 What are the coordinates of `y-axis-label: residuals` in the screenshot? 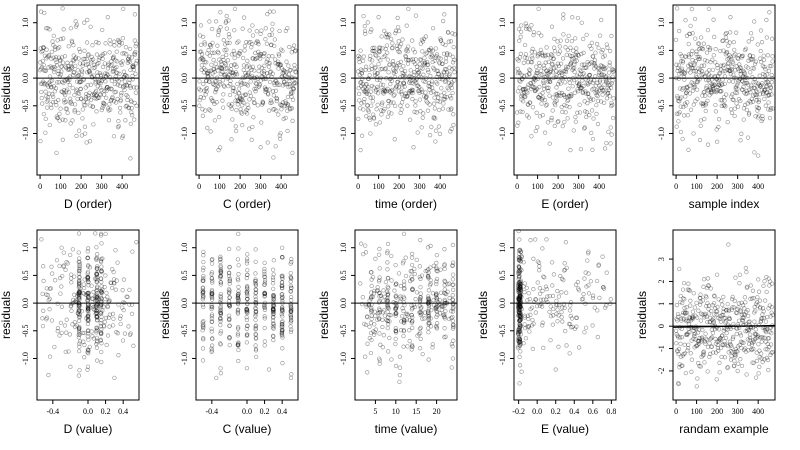 It's located at (165, 315).